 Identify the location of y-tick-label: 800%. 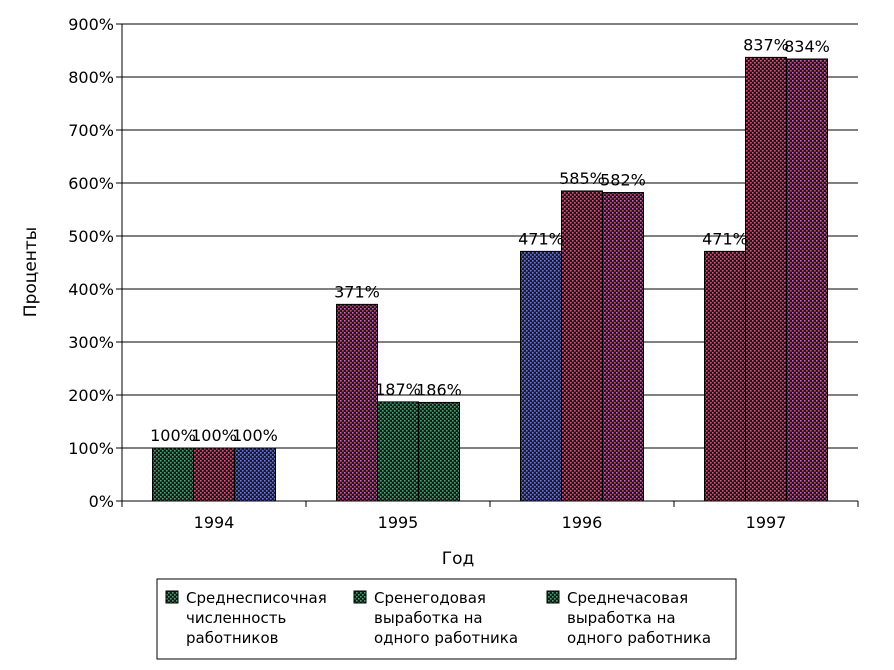
(91, 77).